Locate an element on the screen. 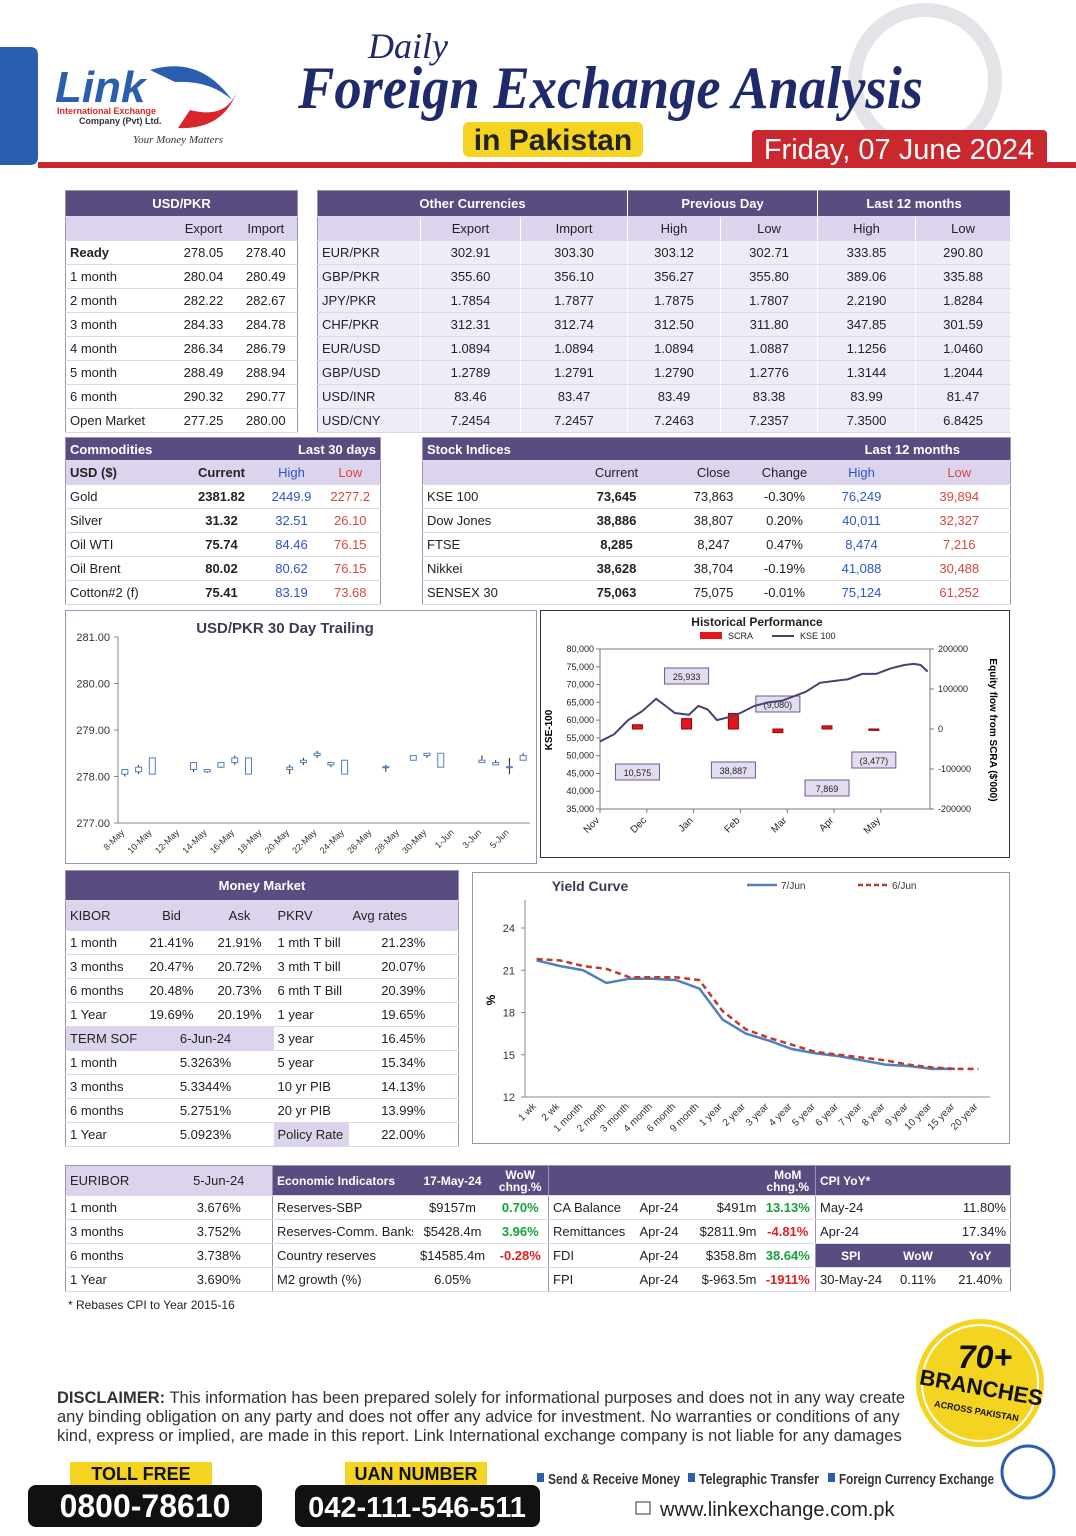  table-cell: 1 month is located at coordinates (101, 942).